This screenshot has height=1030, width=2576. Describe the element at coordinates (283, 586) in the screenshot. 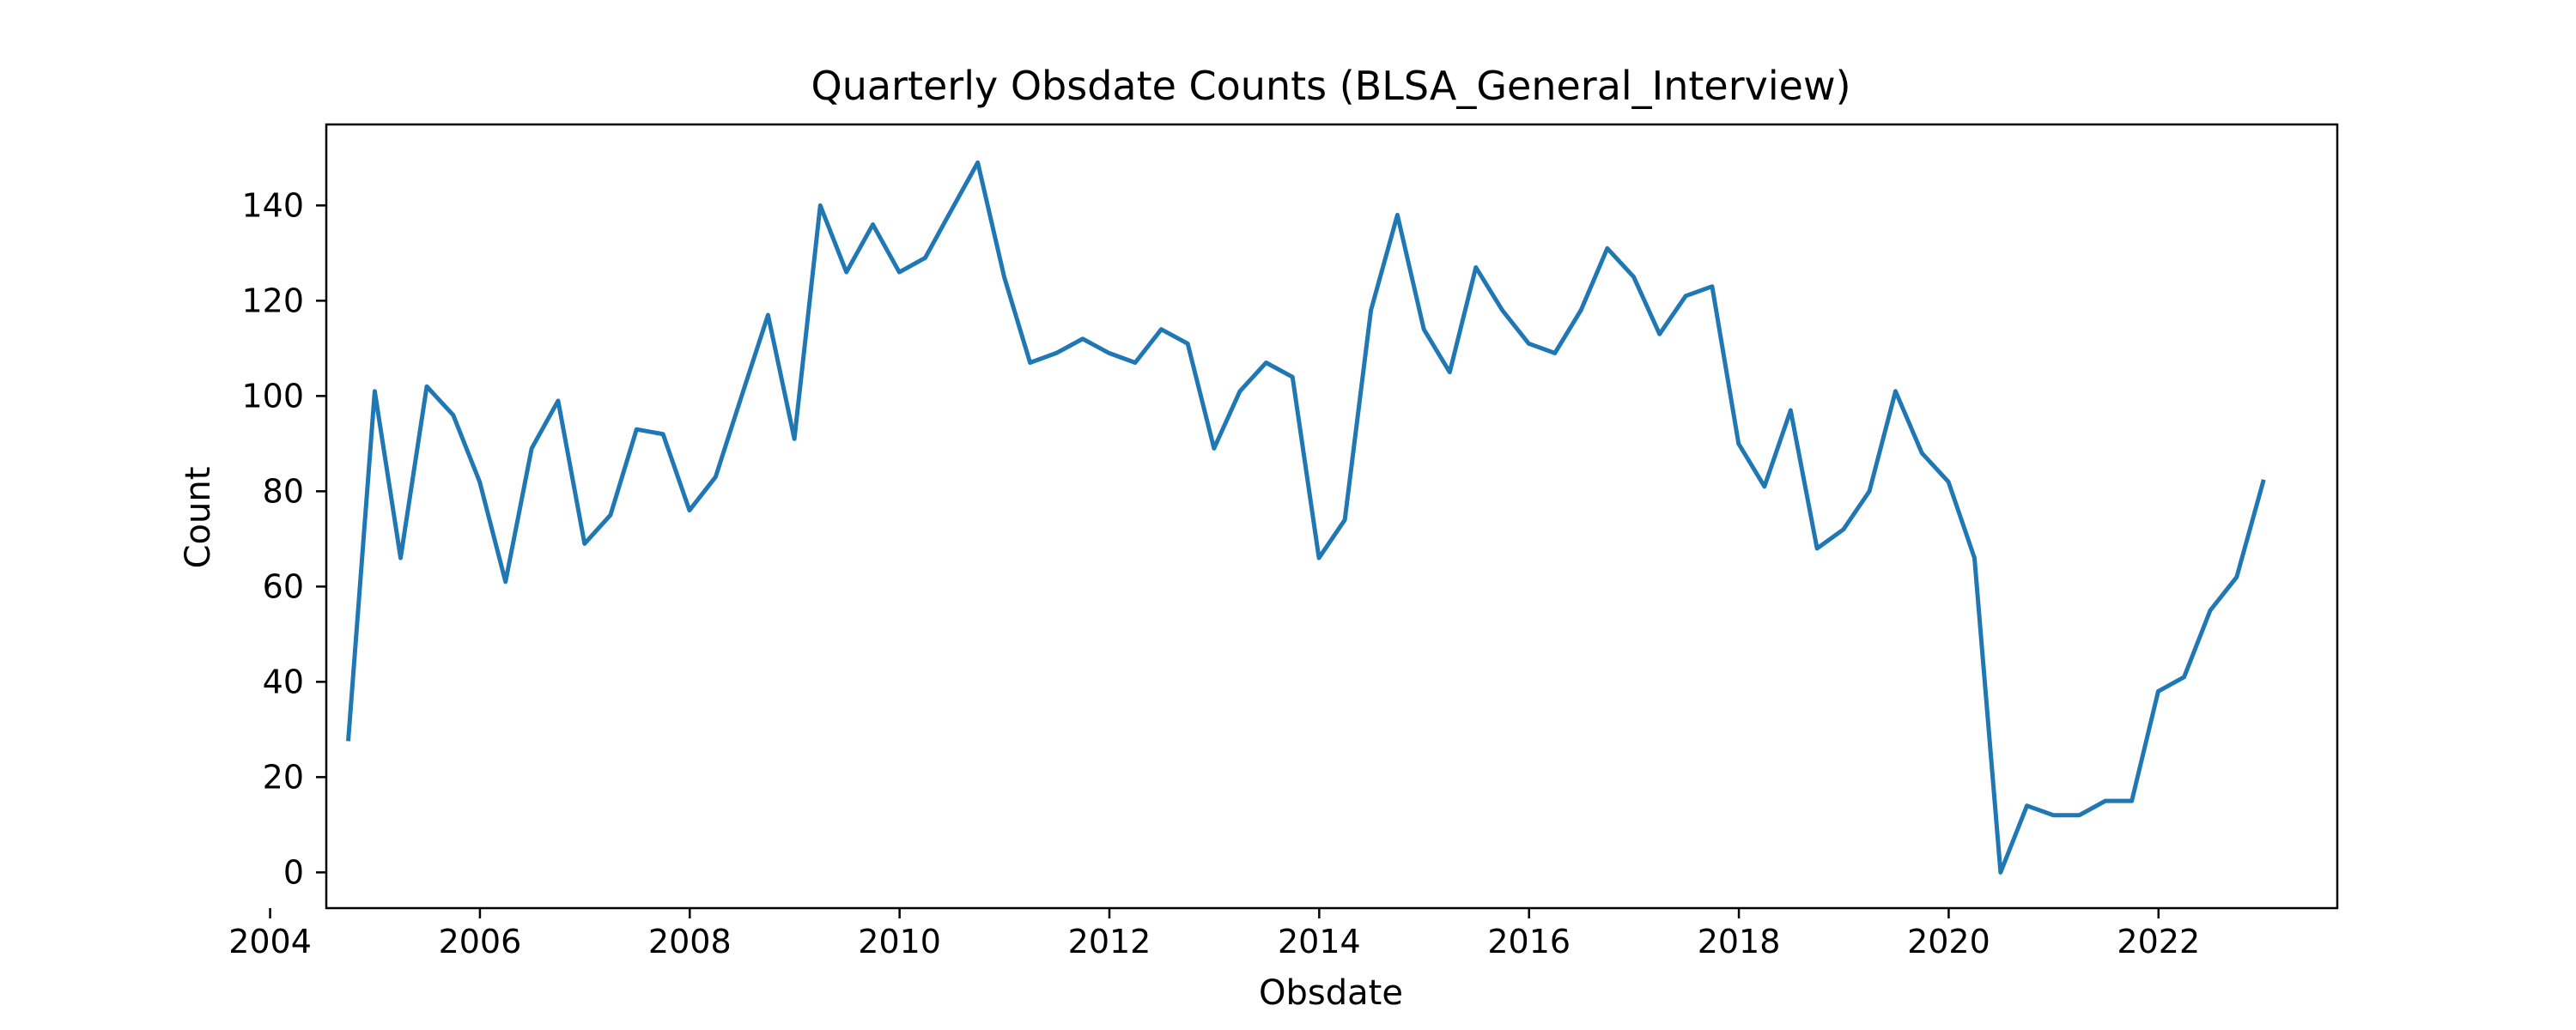

I see `y-tick-label: 60` at that location.